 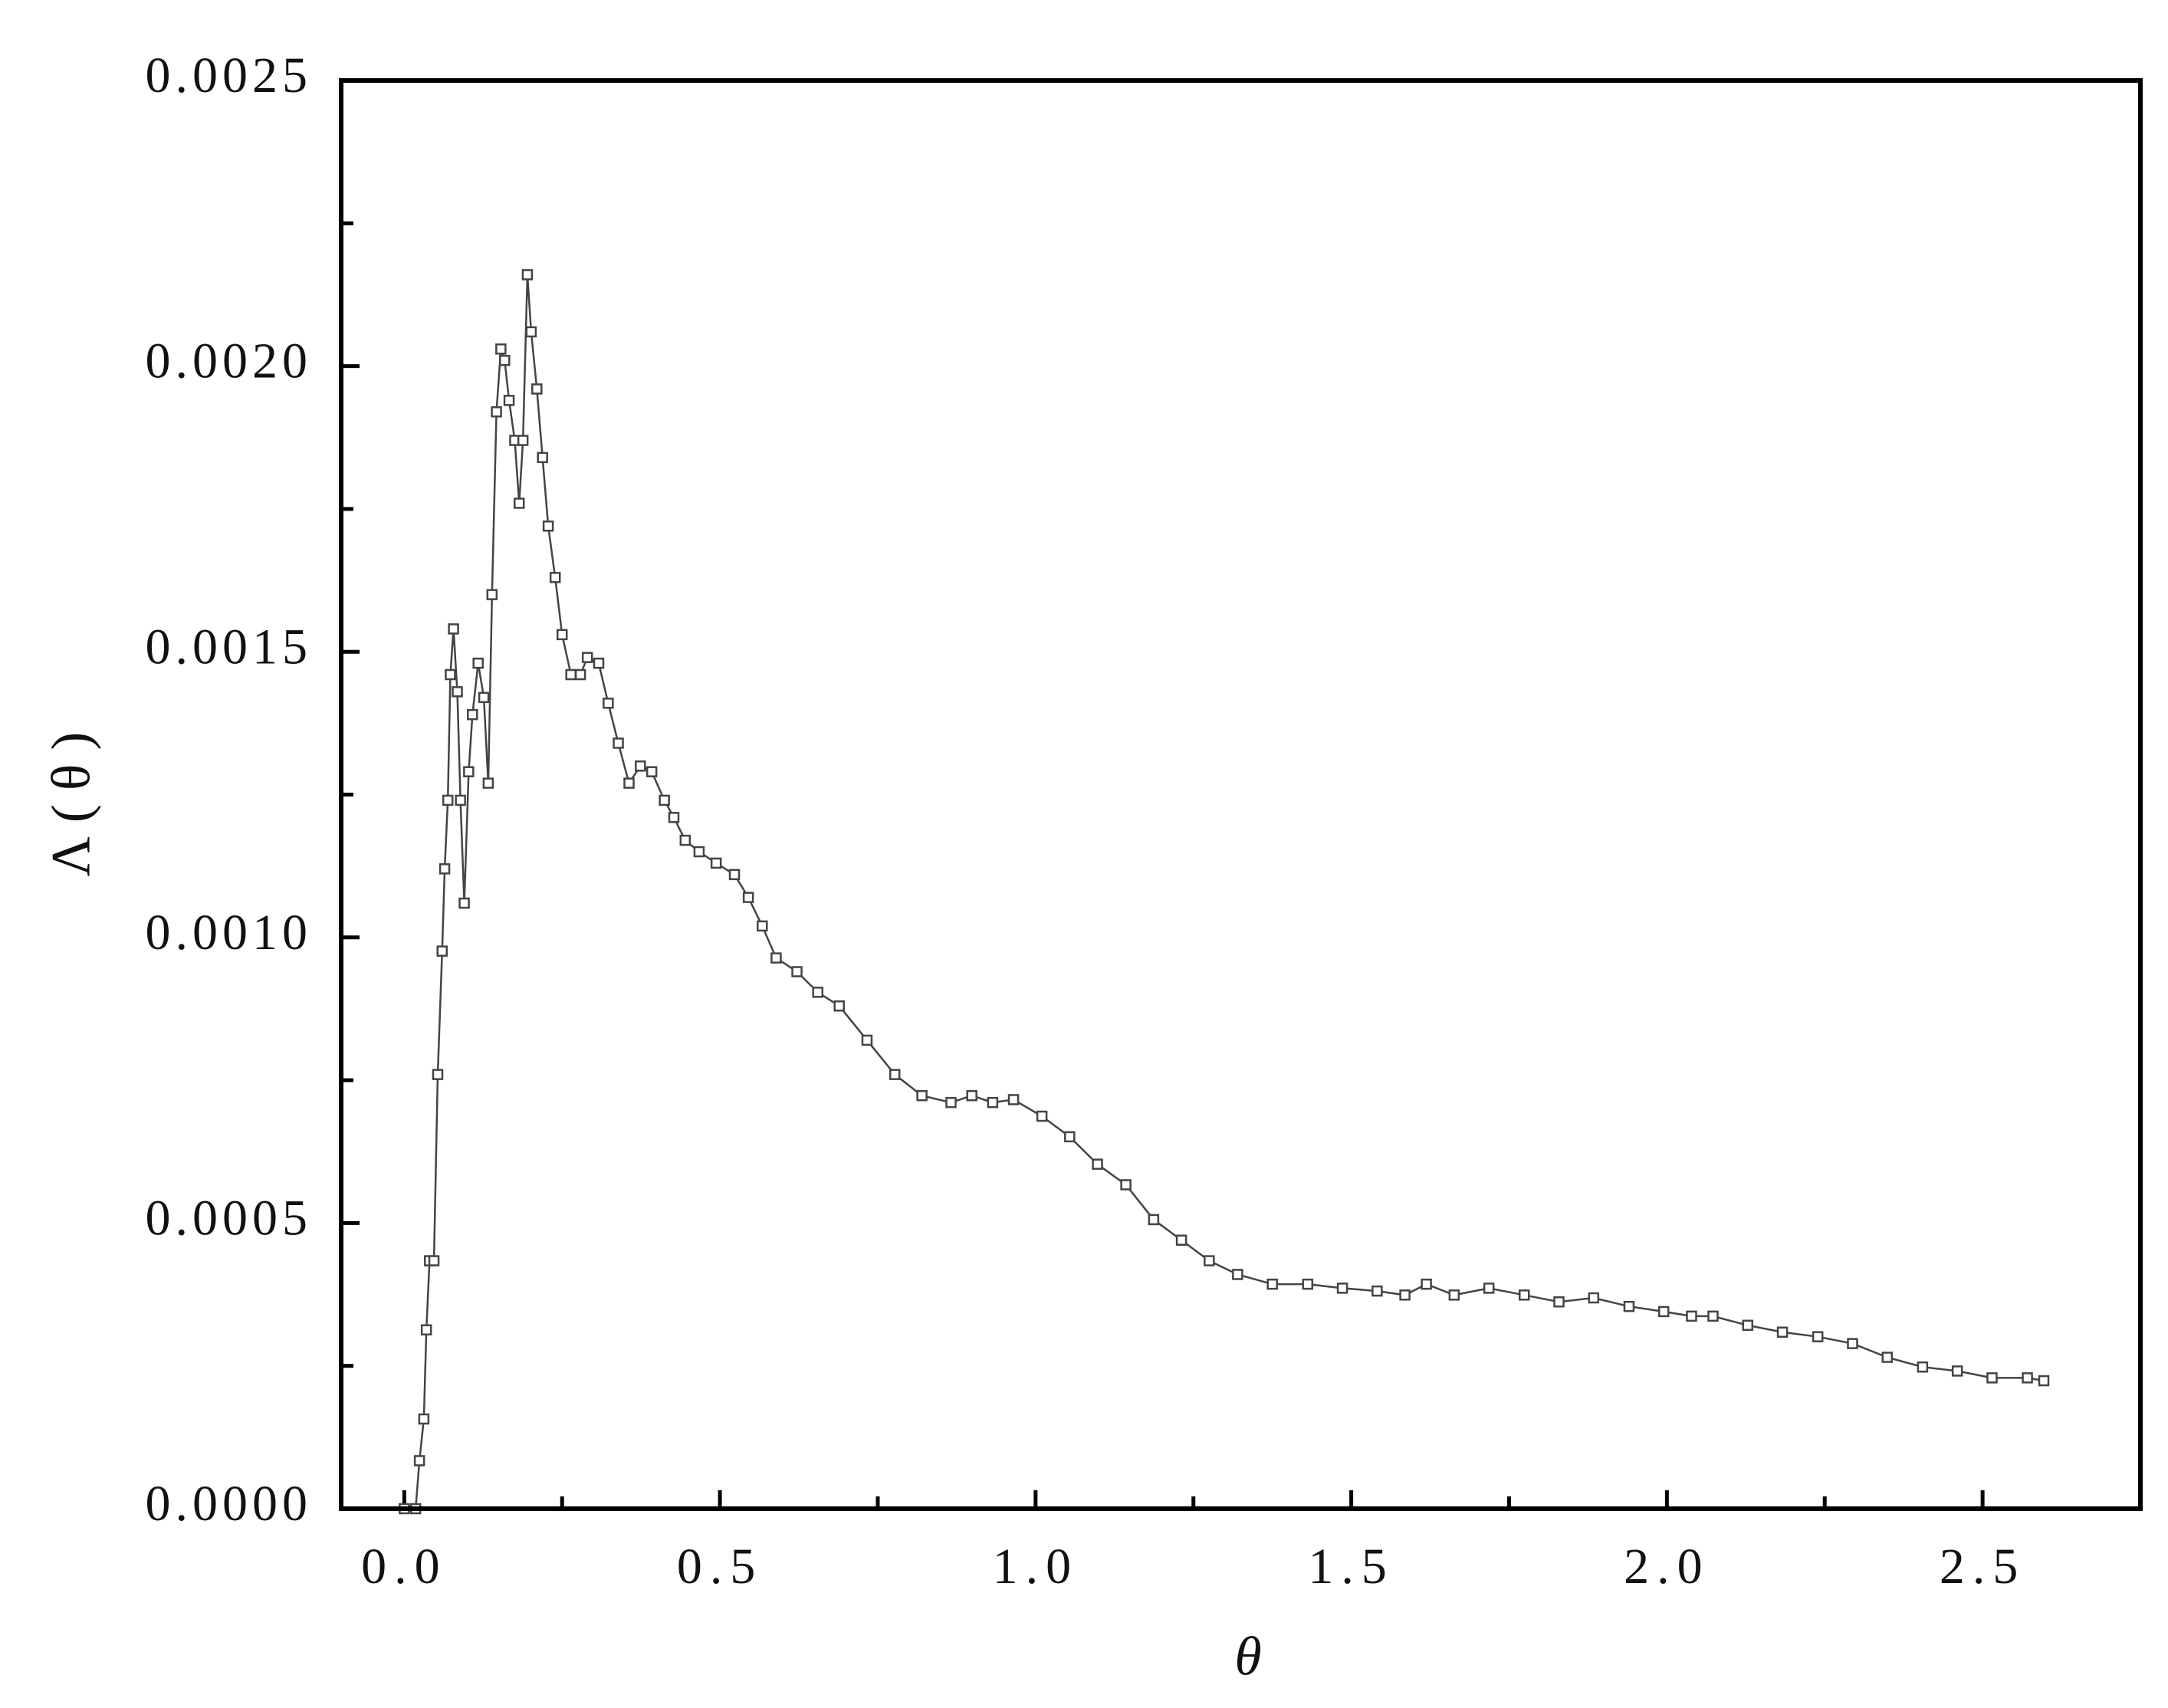 I want to click on y-tick-label: 0.0000, so click(x=230, y=1504).